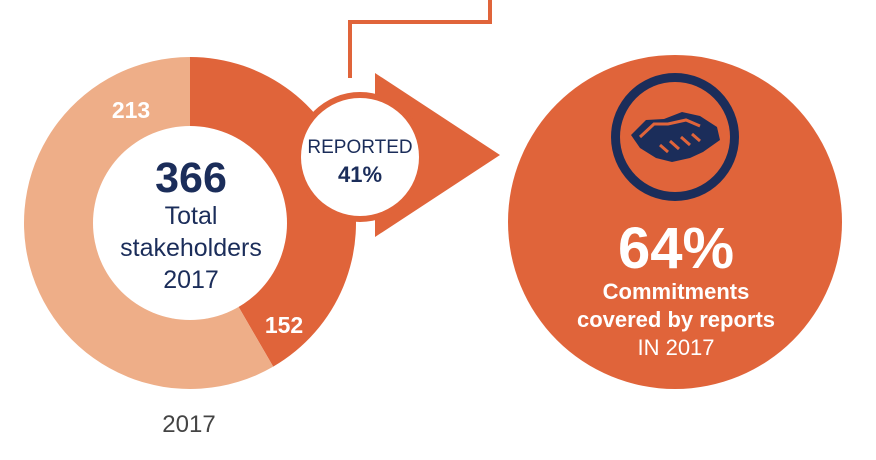 The height and width of the screenshot is (460, 876). What do you see at coordinates (284, 325) in the screenshot?
I see `slice-label-152: 152` at bounding box center [284, 325].